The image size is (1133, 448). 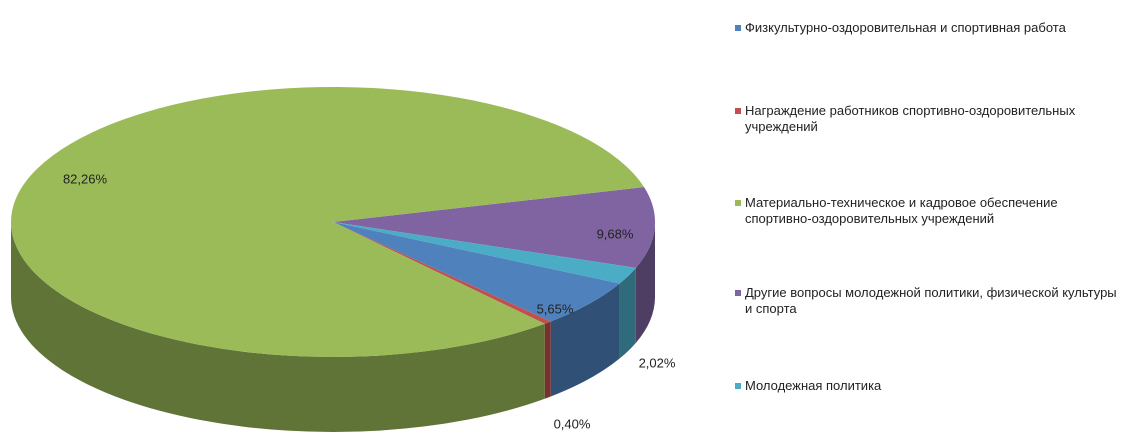 I want to click on data-label: 9,68%, so click(x=615, y=233).